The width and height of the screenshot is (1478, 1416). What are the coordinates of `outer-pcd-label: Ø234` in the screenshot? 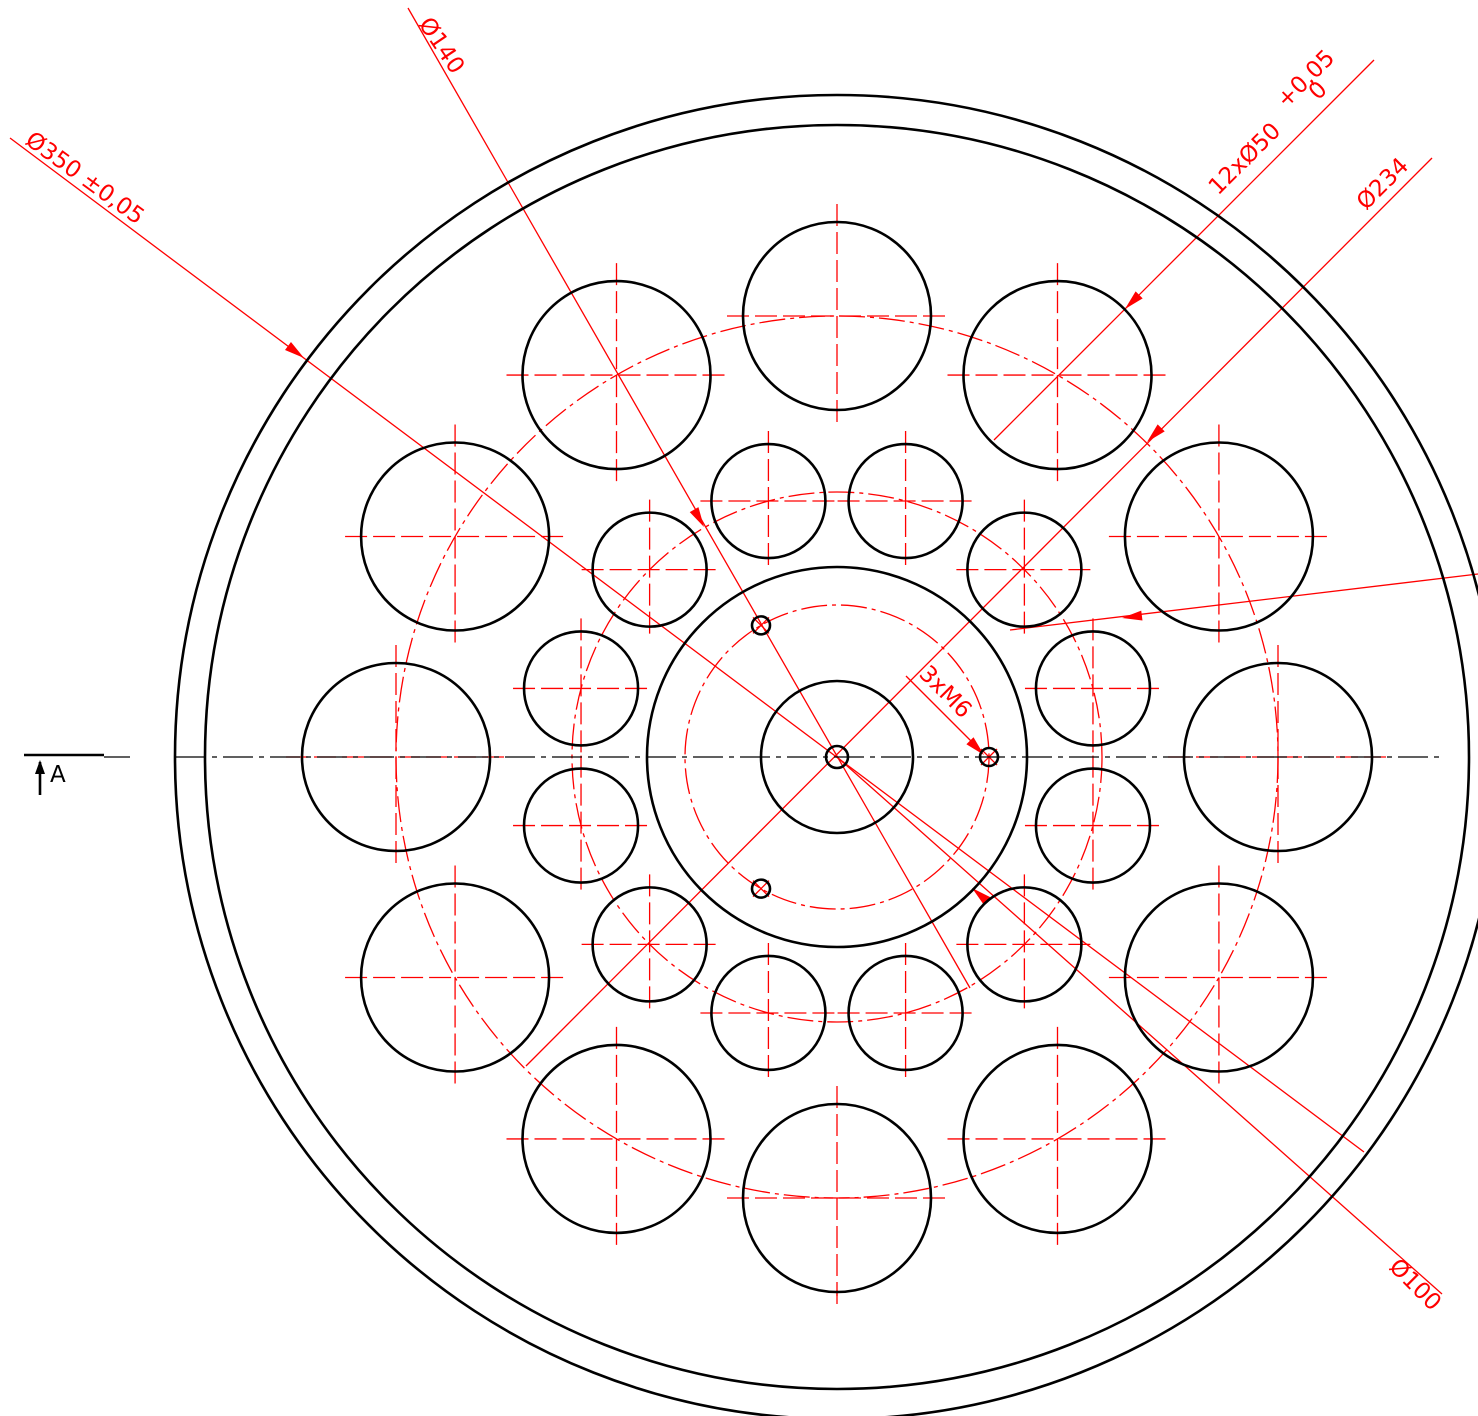 It's located at (1383, 184).